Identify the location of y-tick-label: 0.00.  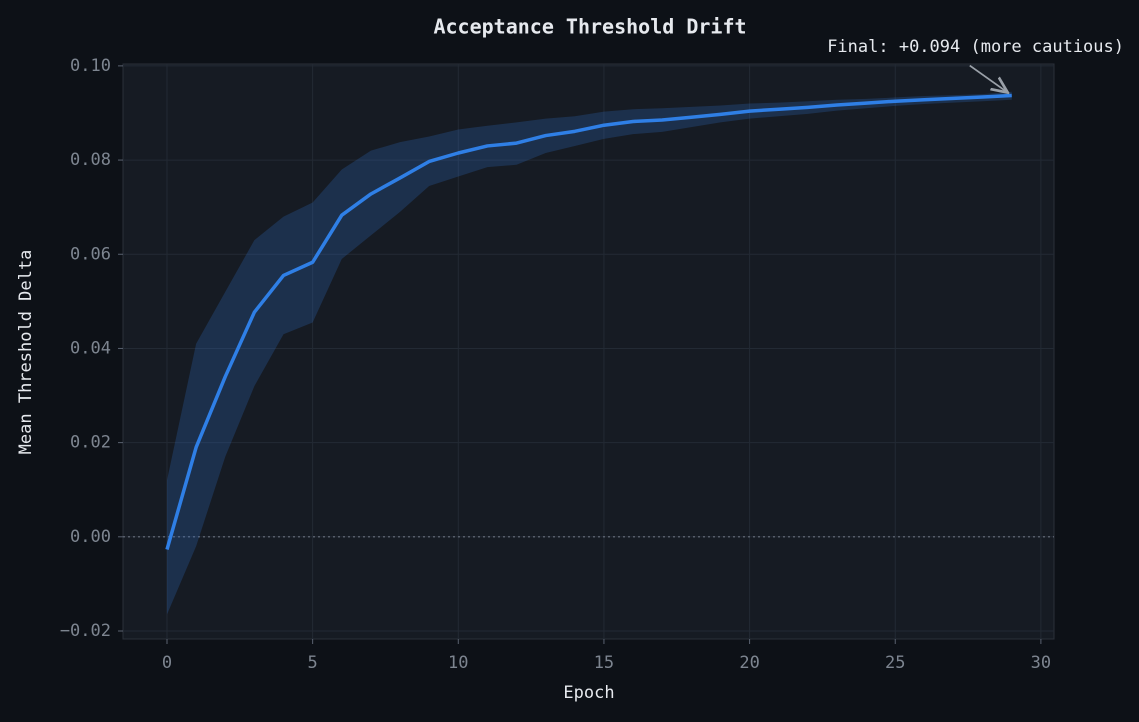
(90, 537).